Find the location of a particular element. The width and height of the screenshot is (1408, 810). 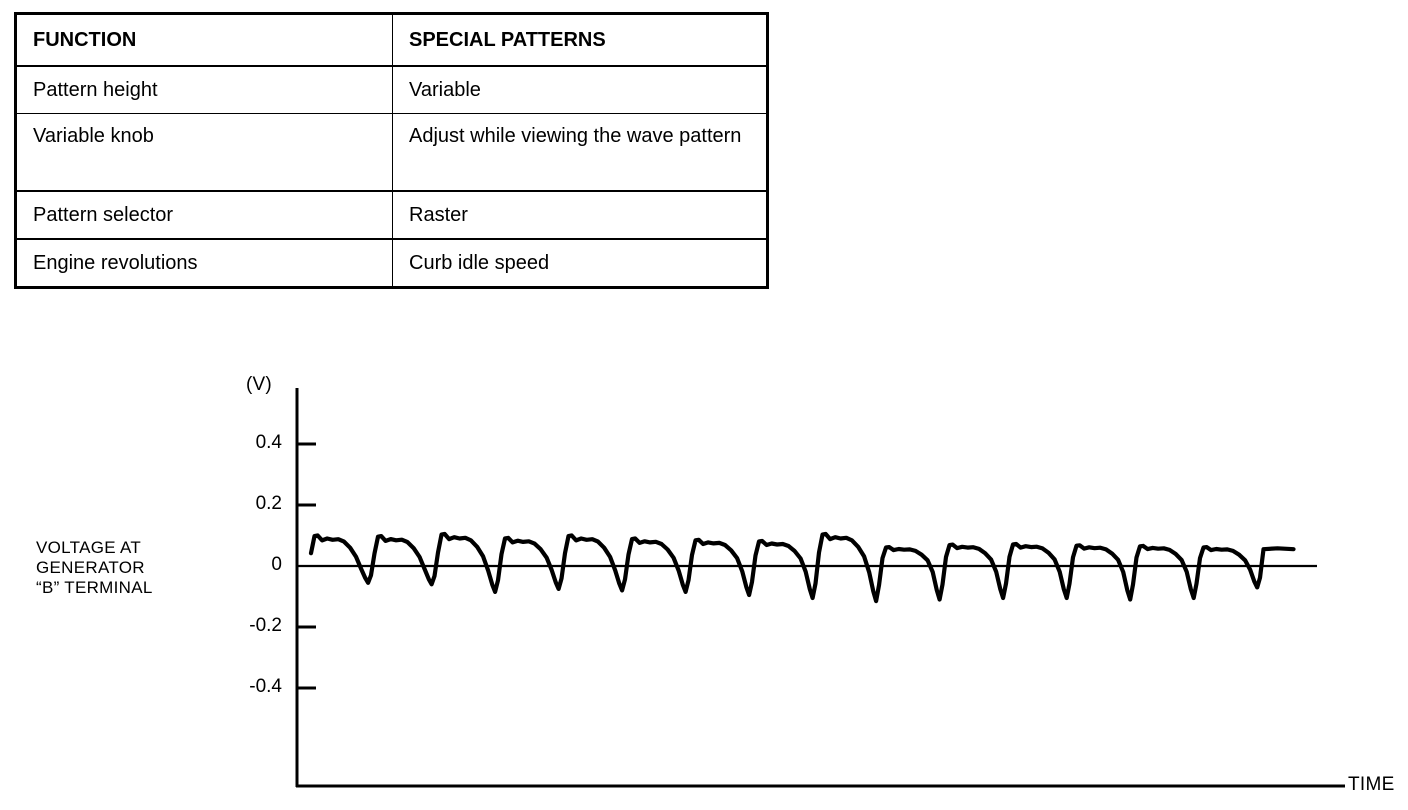

y-tick-label: -0.4 is located at coordinates (265, 686).